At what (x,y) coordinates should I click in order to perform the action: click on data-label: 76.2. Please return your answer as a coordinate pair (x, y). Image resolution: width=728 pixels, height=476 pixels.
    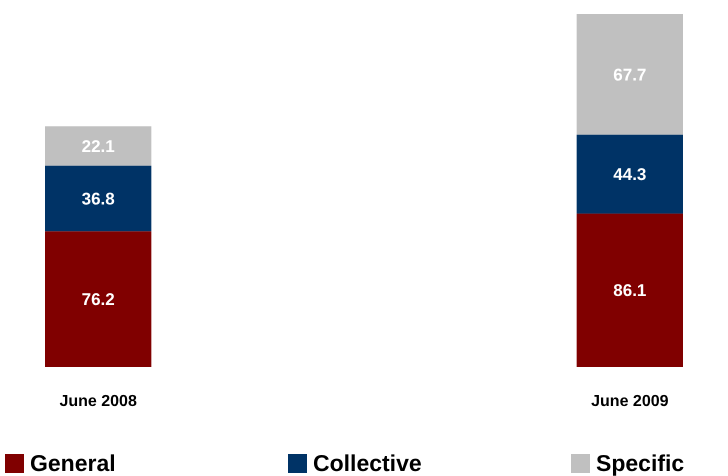
    Looking at the image, I should click on (98, 300).